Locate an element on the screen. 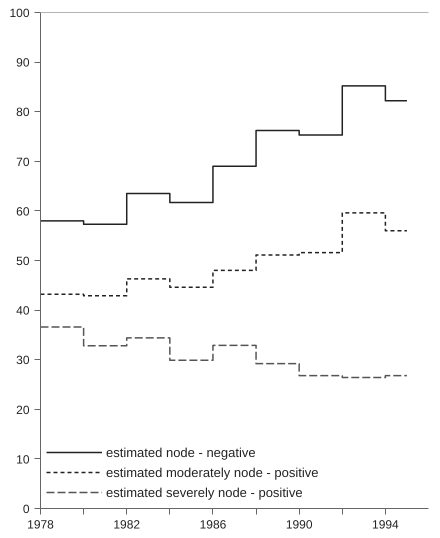 Image resolution: width=440 pixels, height=538 pixels. y-tick-label: 90 is located at coordinates (23, 63).